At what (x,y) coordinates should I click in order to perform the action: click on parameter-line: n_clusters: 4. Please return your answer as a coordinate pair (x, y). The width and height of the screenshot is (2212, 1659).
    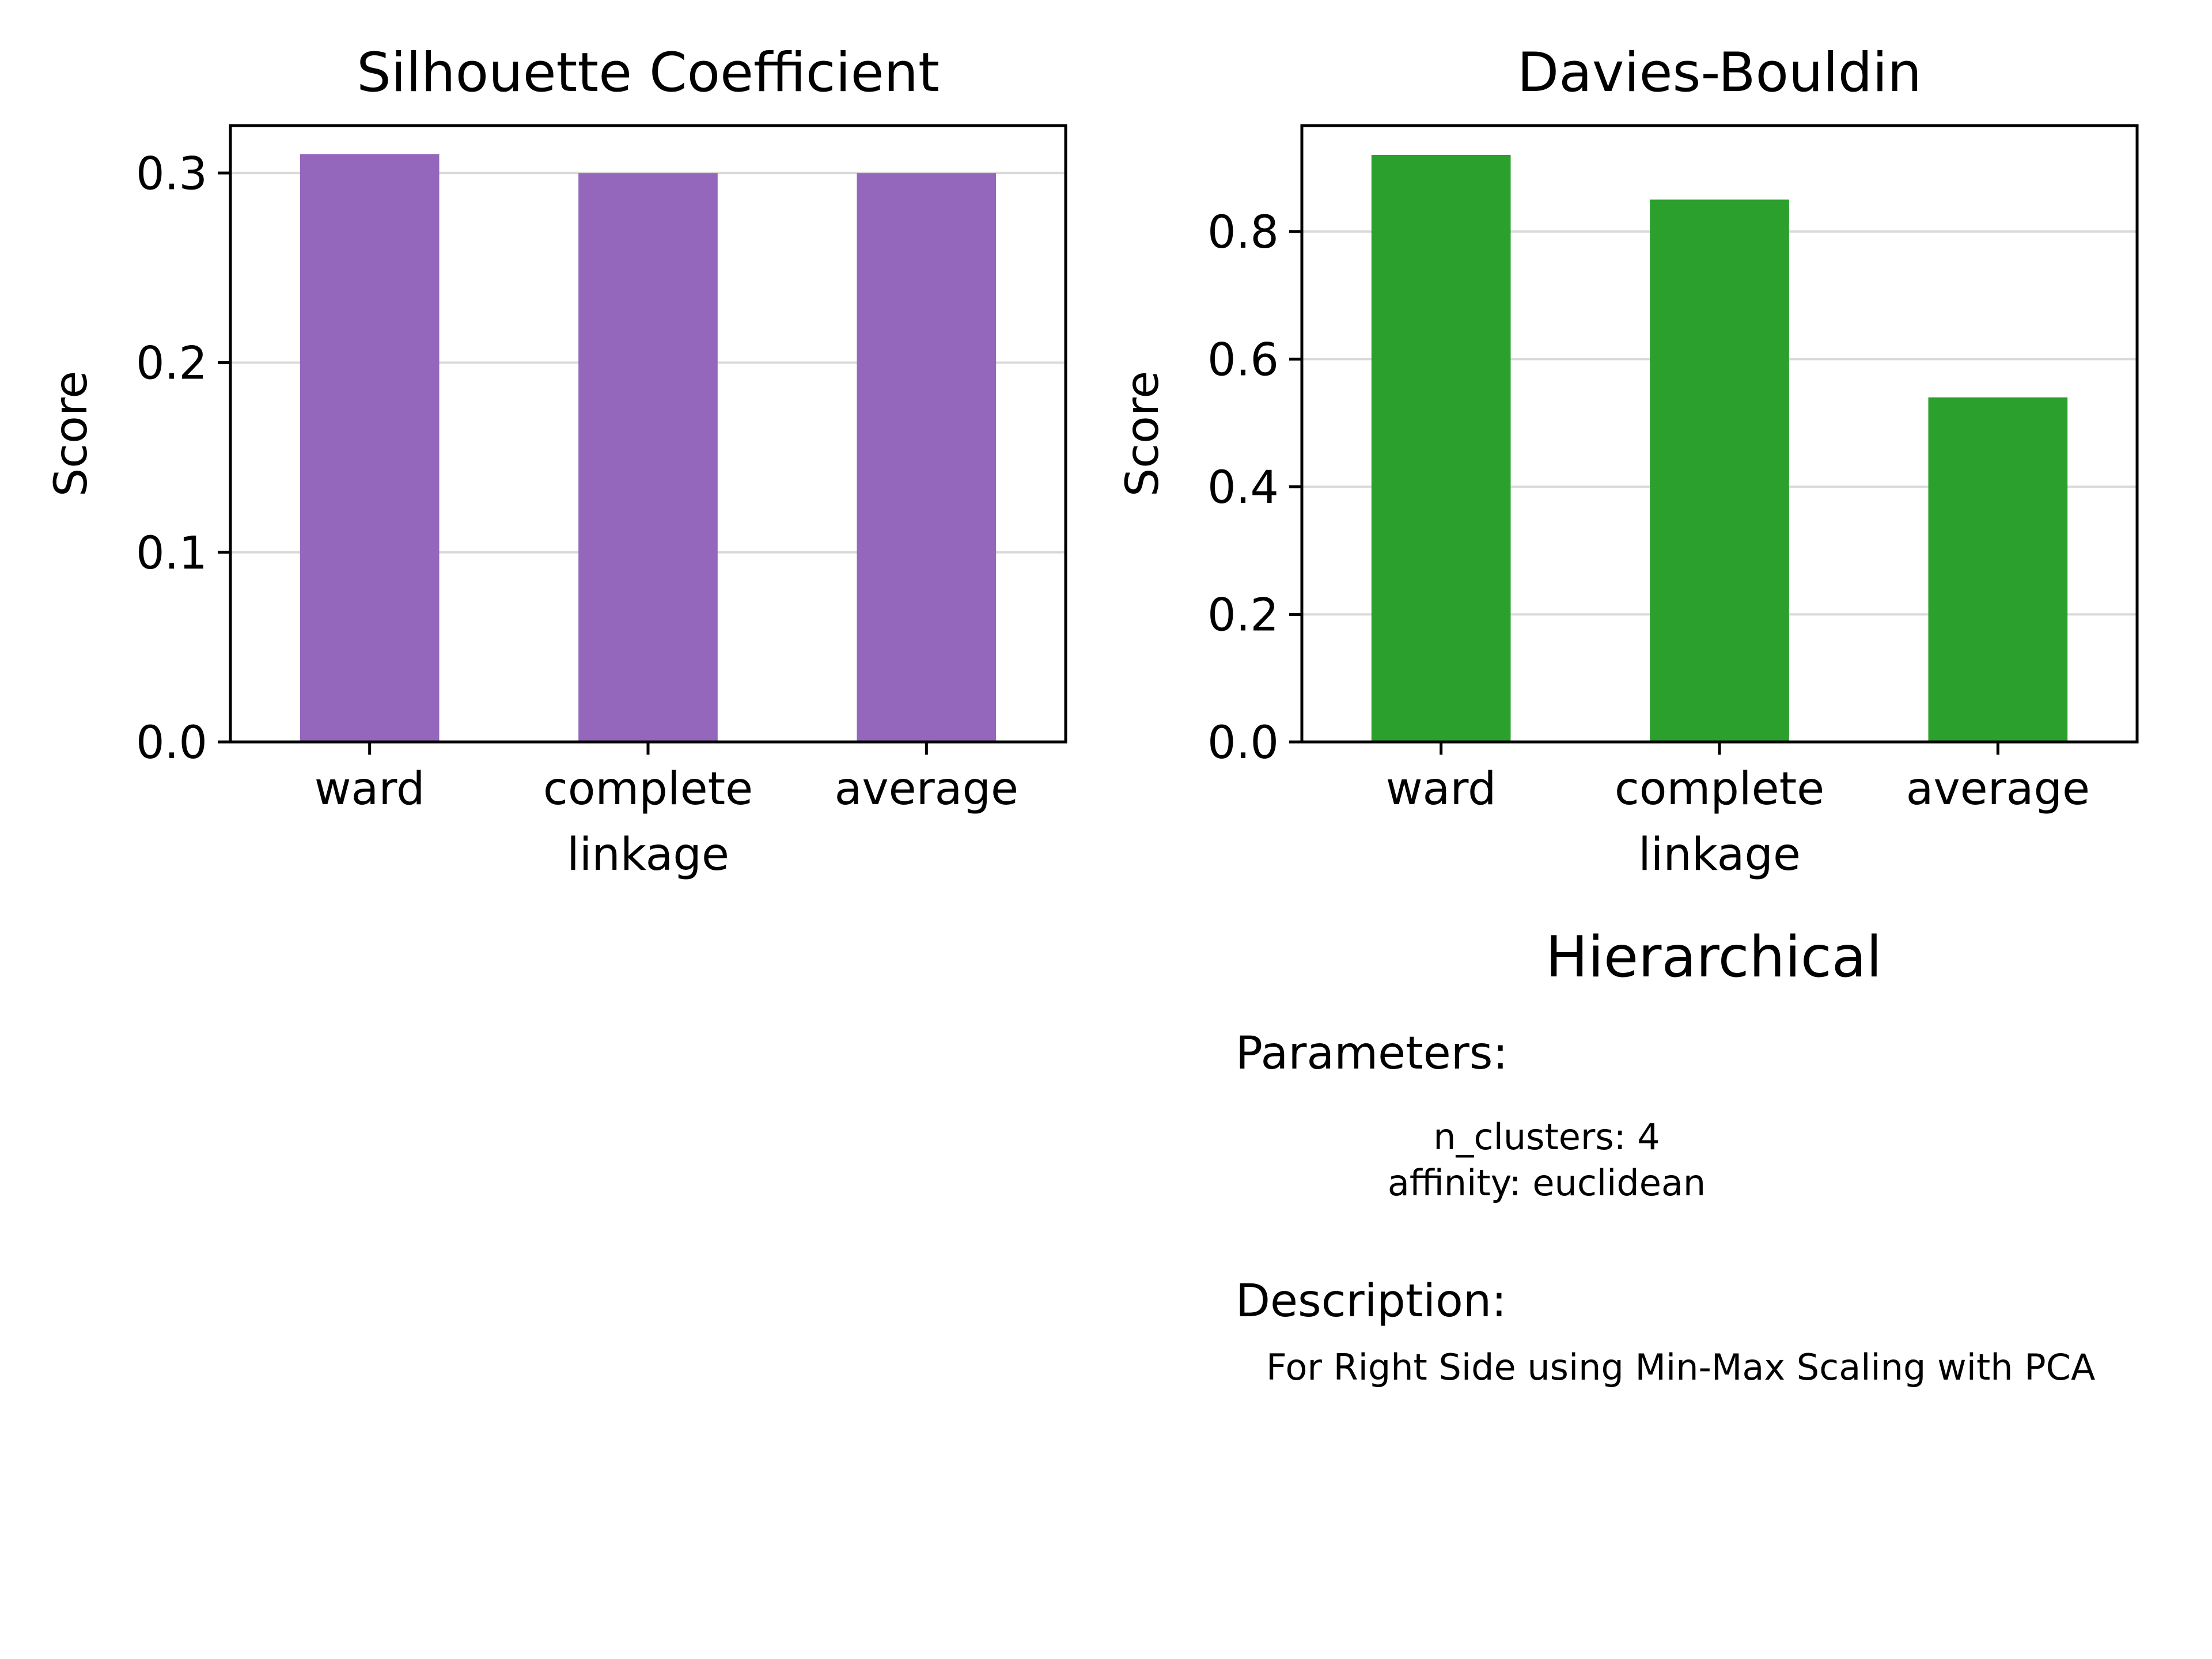
    Looking at the image, I should click on (1546, 1137).